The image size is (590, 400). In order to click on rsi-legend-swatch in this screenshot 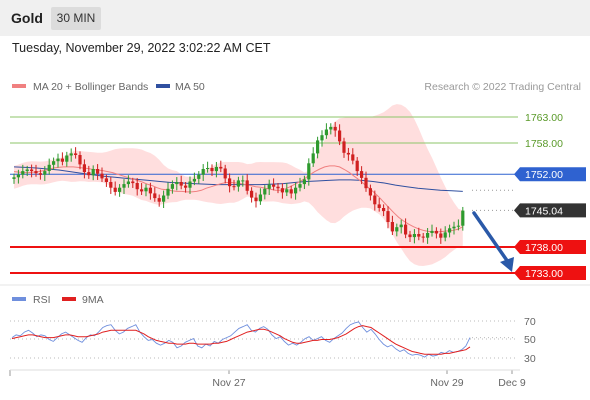, I will do `click(19, 299)`.